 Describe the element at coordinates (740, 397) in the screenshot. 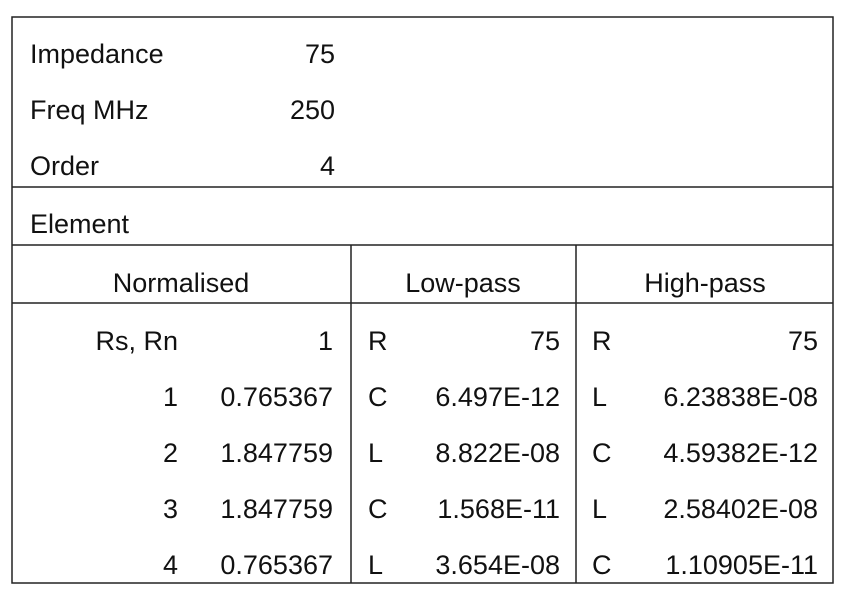

I see `table-cell: 6.23838E-08` at that location.